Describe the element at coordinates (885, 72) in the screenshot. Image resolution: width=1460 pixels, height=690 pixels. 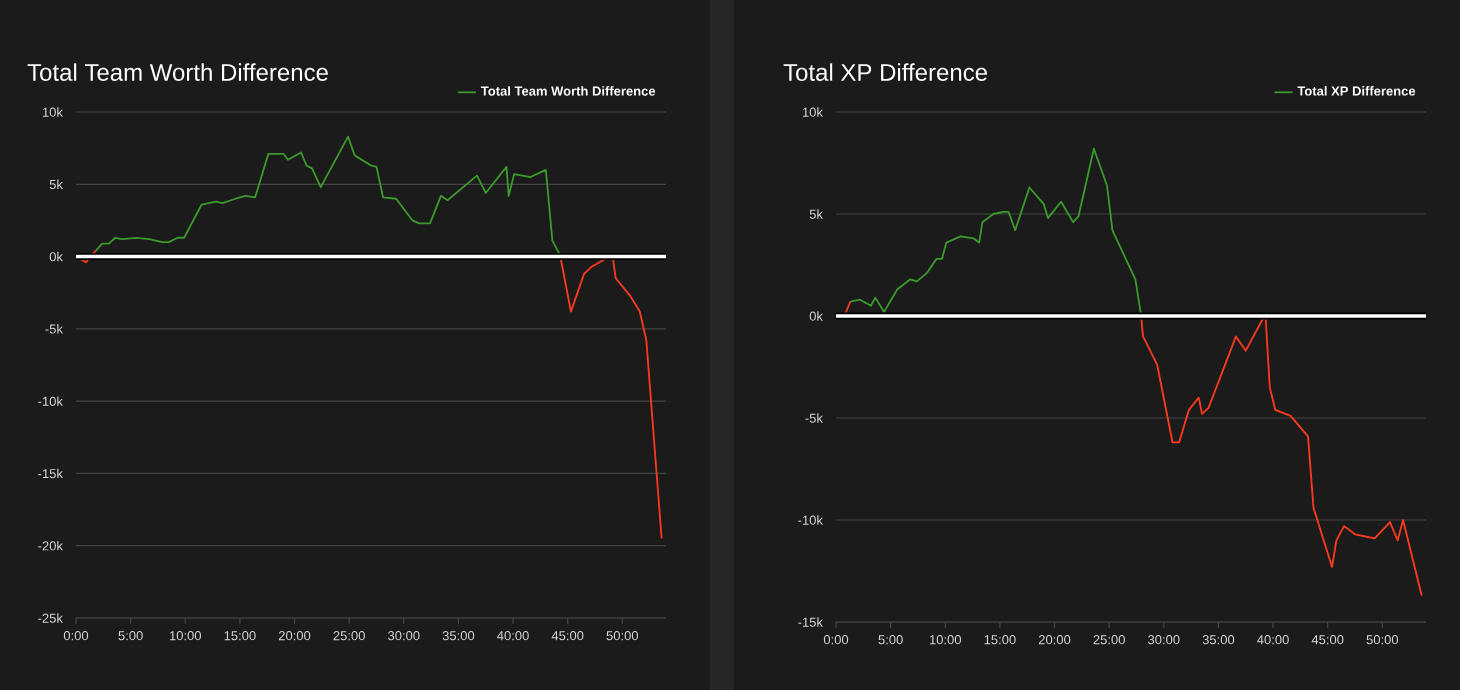
I see `chart-title: Total XP Difference` at that location.